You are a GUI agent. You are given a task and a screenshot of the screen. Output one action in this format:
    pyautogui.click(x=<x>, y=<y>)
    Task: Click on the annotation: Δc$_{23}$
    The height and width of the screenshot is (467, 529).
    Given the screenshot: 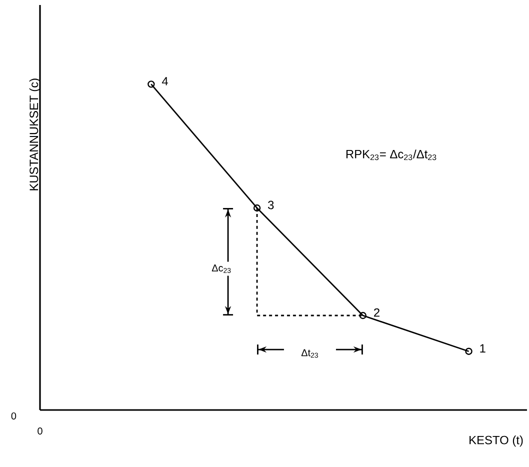 What is the action you would take?
    pyautogui.click(x=221, y=268)
    